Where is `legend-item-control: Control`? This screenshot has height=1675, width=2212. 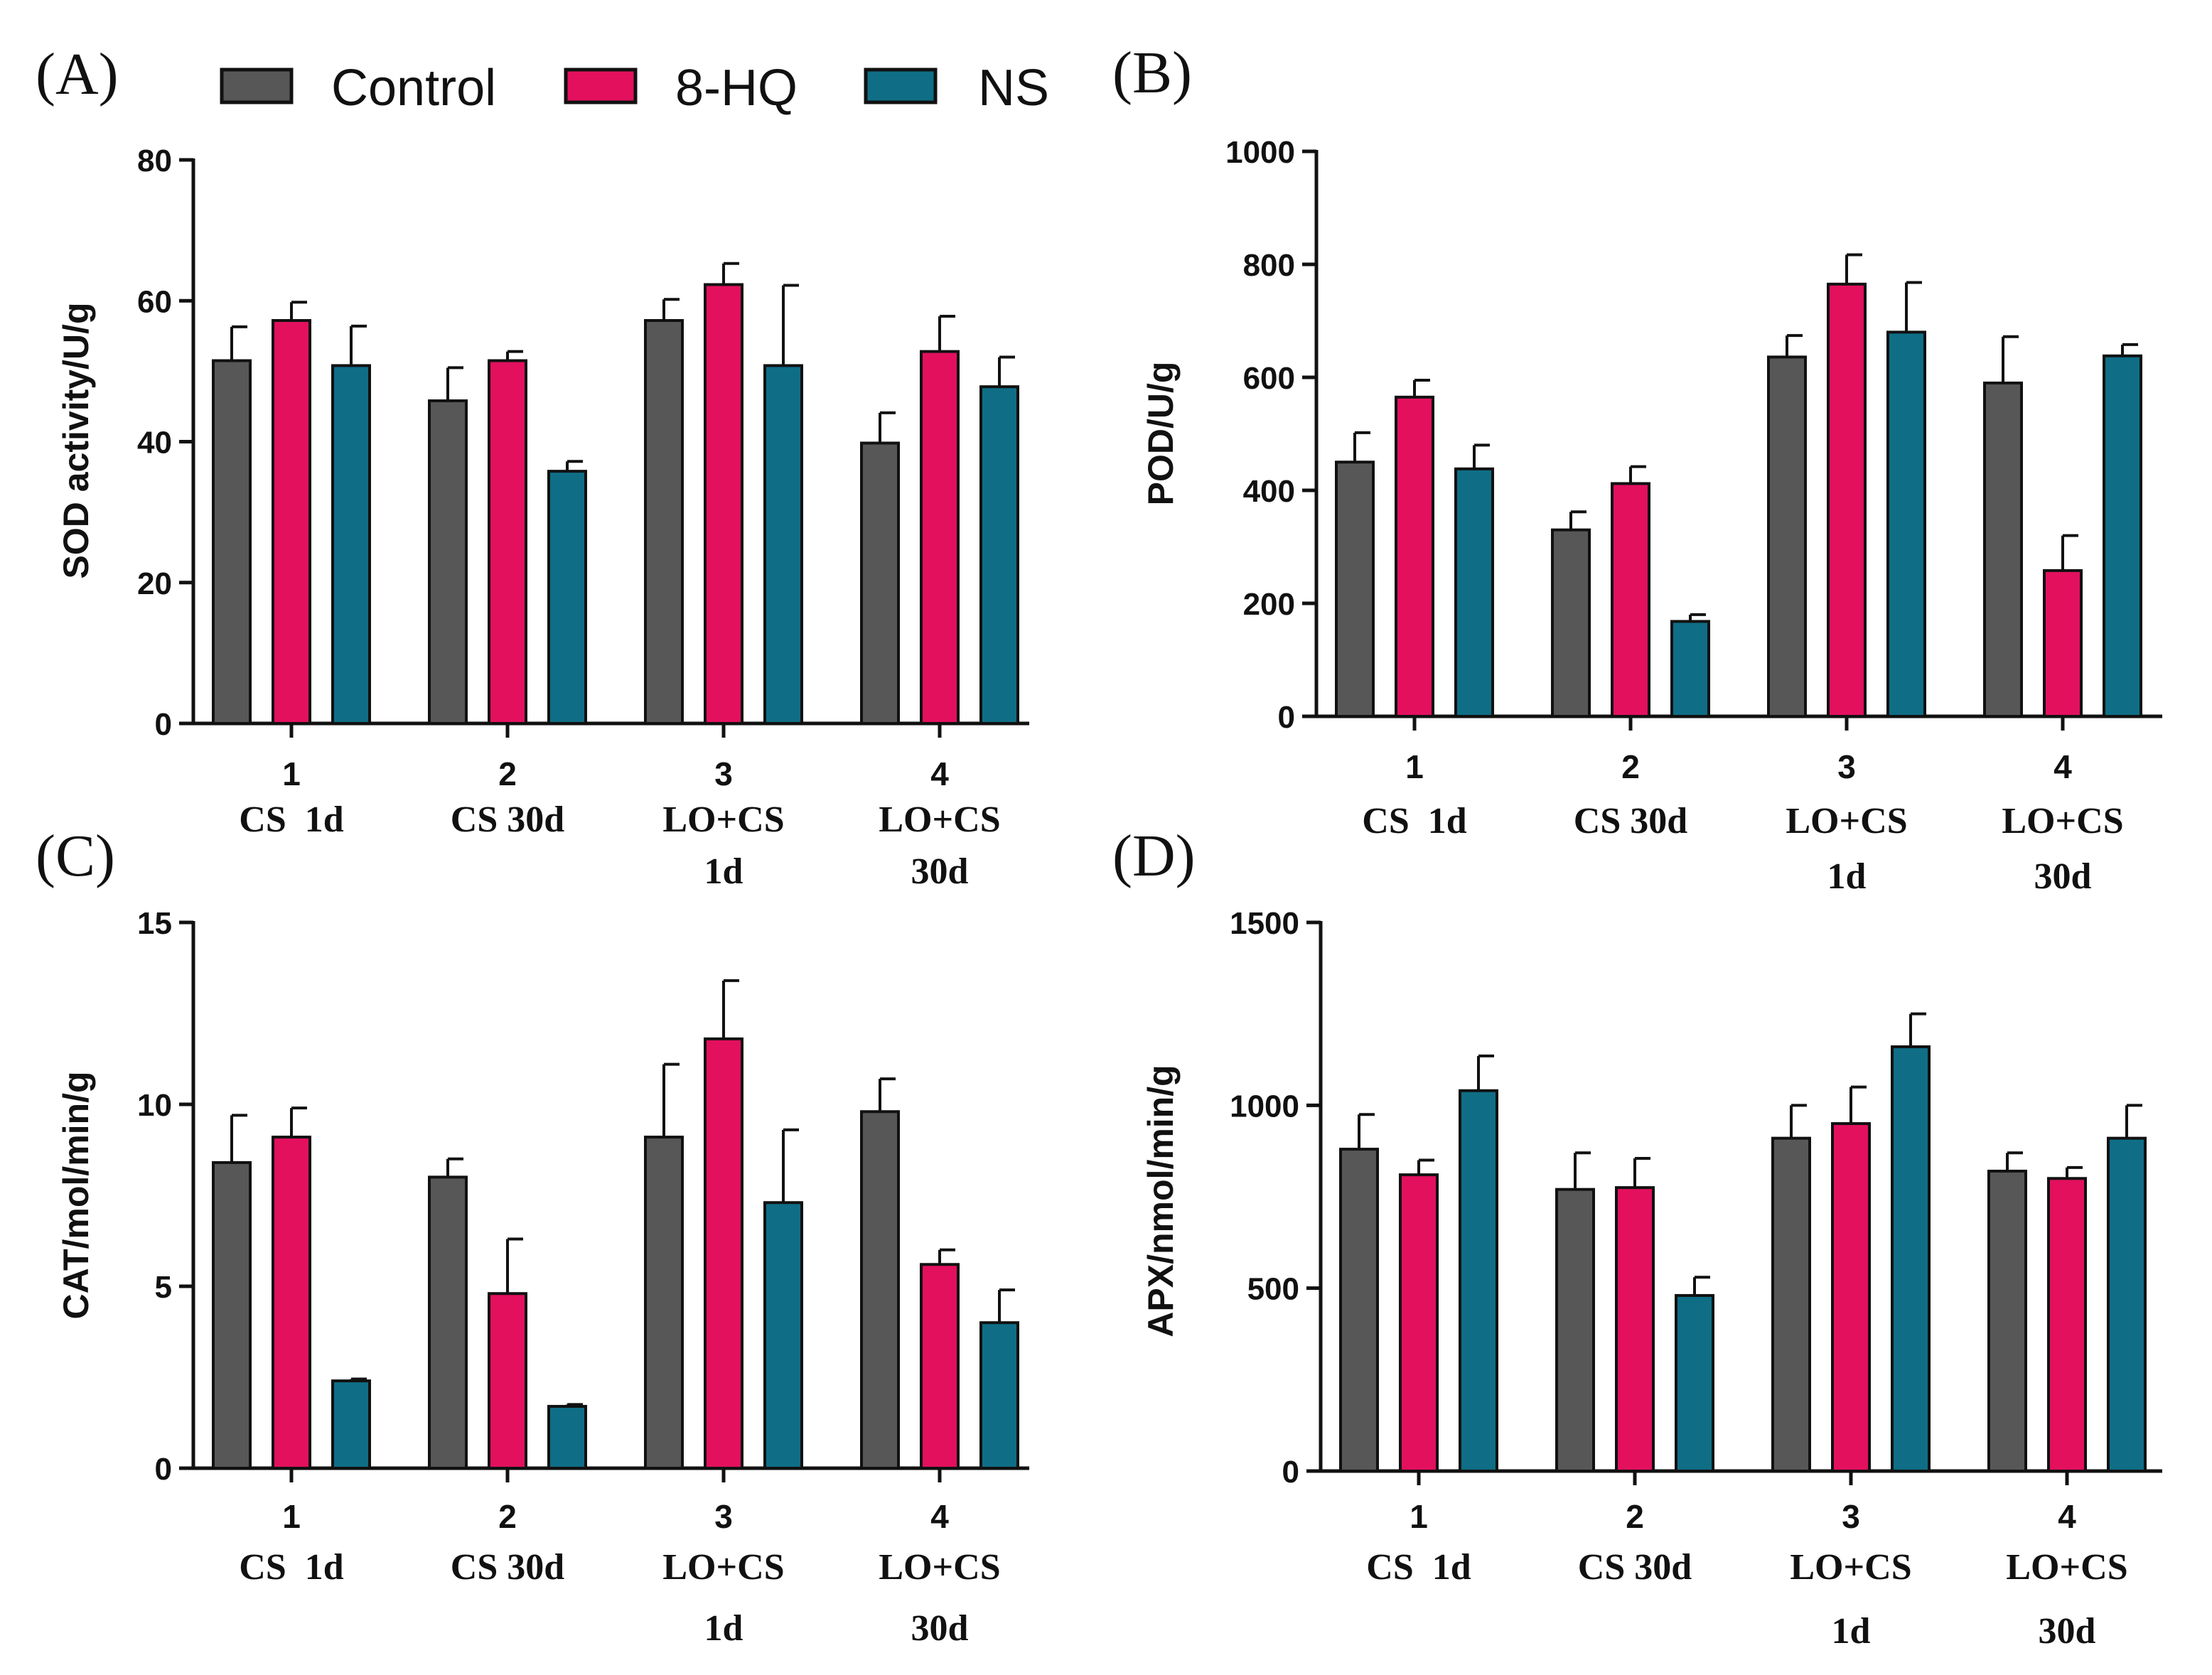 legend-item-control: Control is located at coordinates (358, 88).